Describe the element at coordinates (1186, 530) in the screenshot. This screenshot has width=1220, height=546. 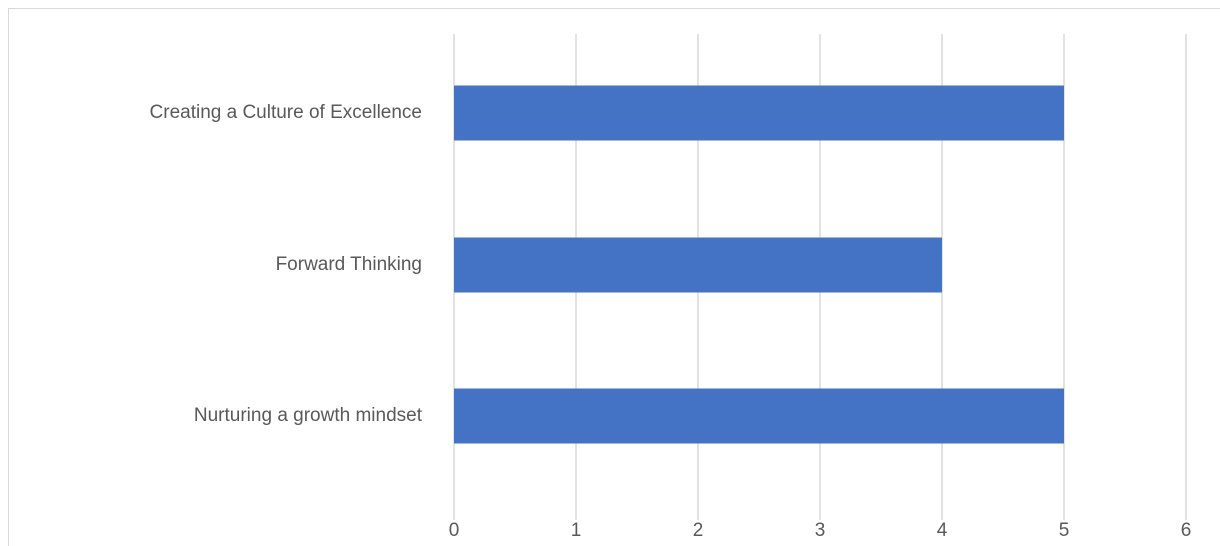
I see `x-tick-label: 6` at that location.